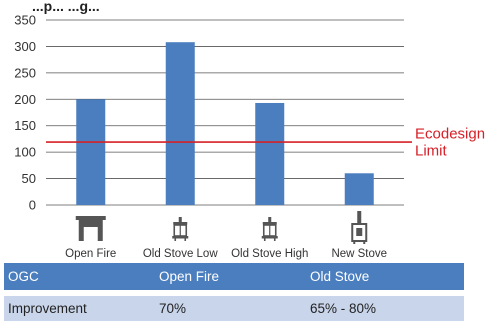 The height and width of the screenshot is (322, 490). What do you see at coordinates (25, 46) in the screenshot?
I see `y-tick-label: 300` at bounding box center [25, 46].